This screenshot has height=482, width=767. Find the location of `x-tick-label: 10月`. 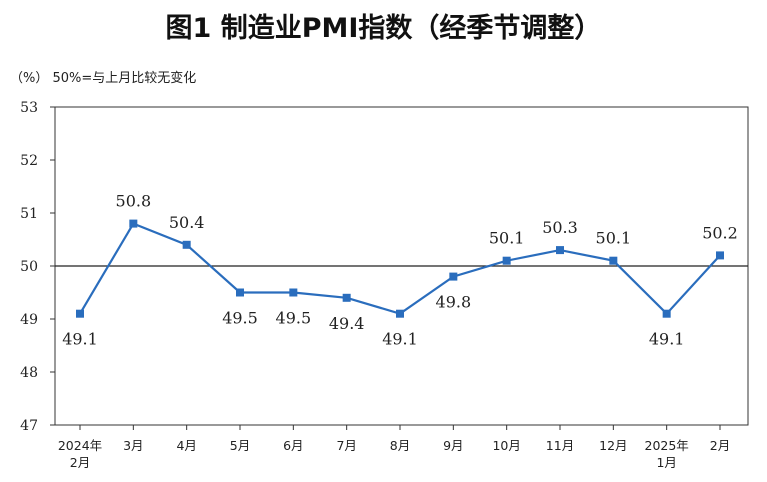

x-tick-label: 10月 is located at coordinates (506, 445).